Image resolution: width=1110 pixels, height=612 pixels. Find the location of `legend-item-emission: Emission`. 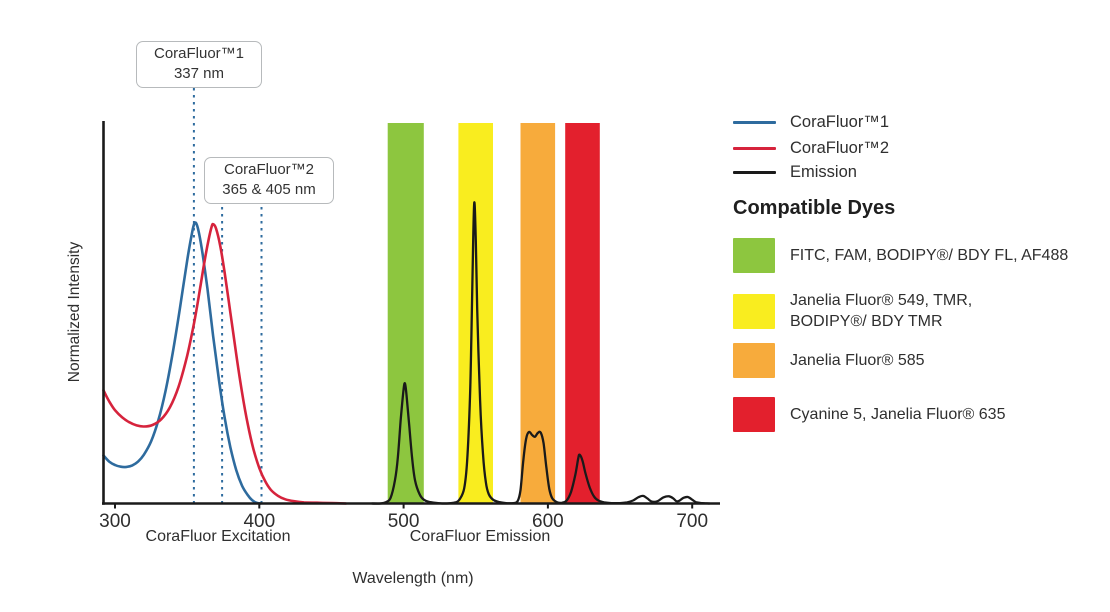

legend-item-emission: Emission is located at coordinates (795, 172).